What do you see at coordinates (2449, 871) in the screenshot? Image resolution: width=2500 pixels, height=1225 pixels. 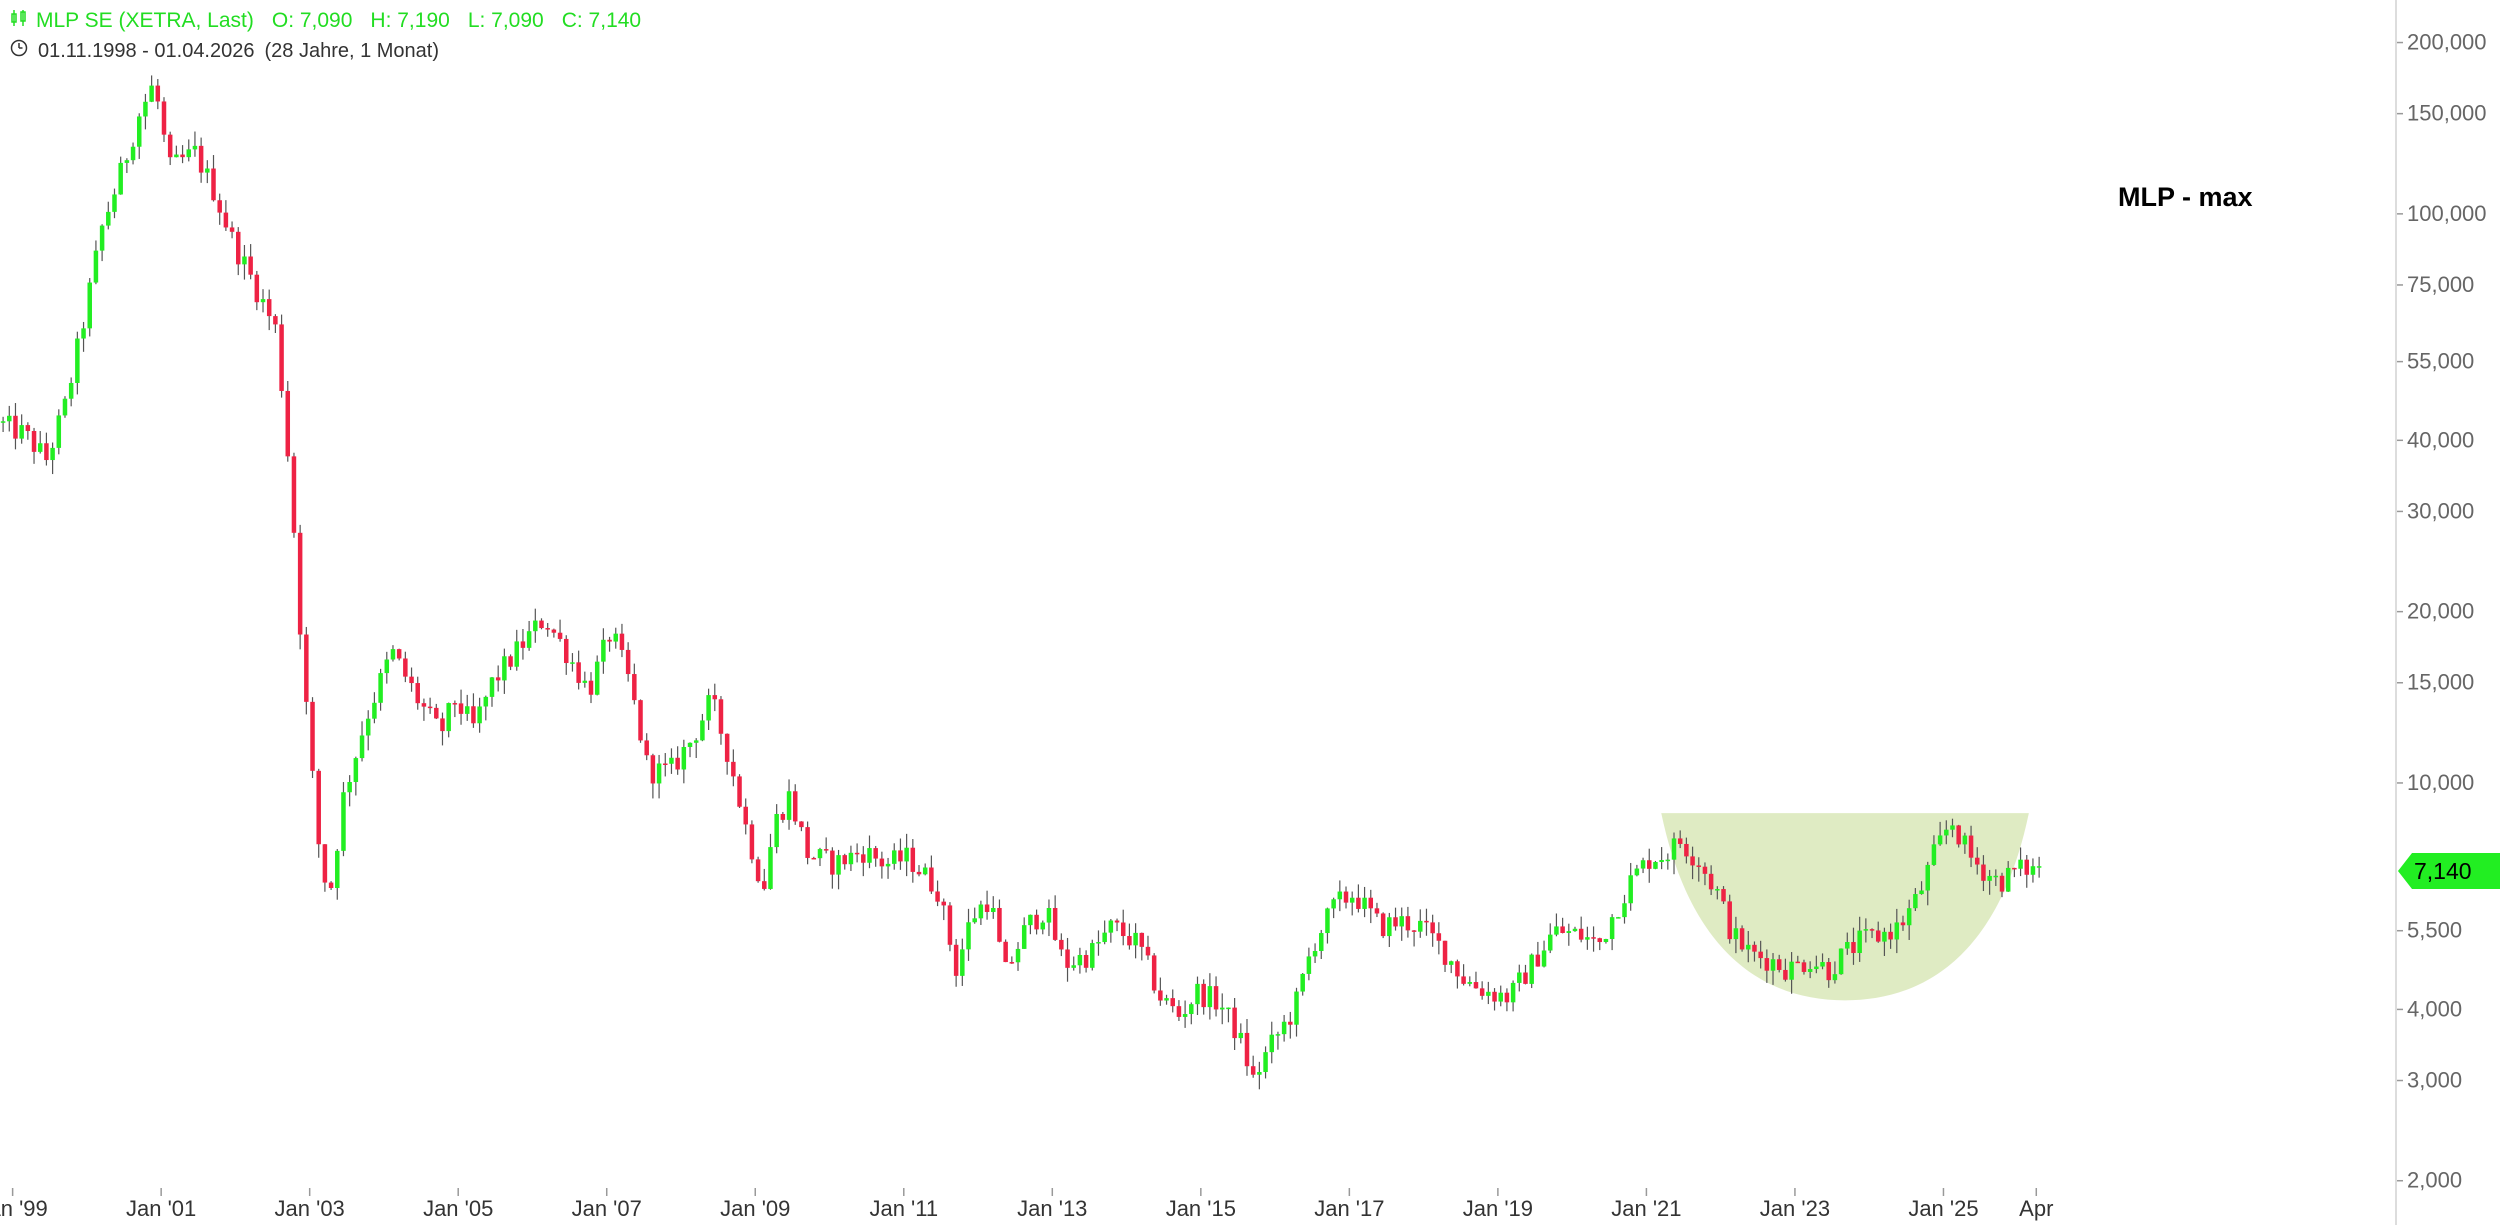 I see `last-price-tag: 7,140` at bounding box center [2449, 871].